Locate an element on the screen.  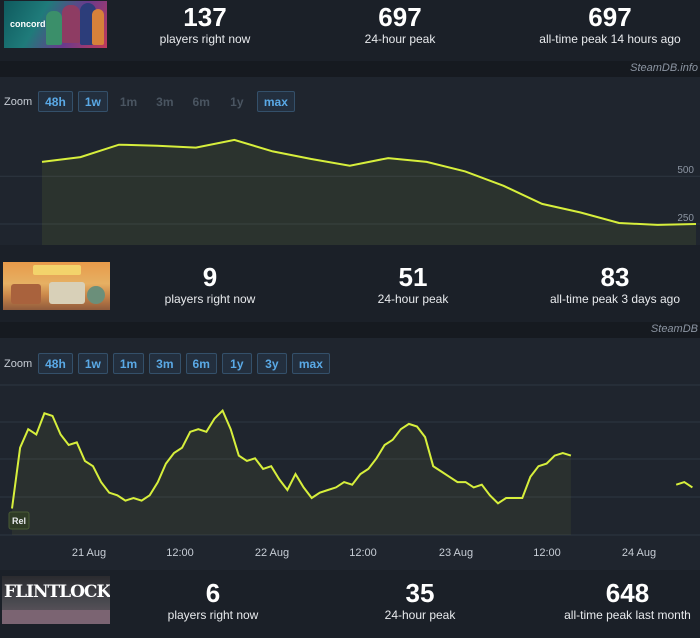
peak-24h-stat: 51 24-hour peak is located at coordinates (413, 285).